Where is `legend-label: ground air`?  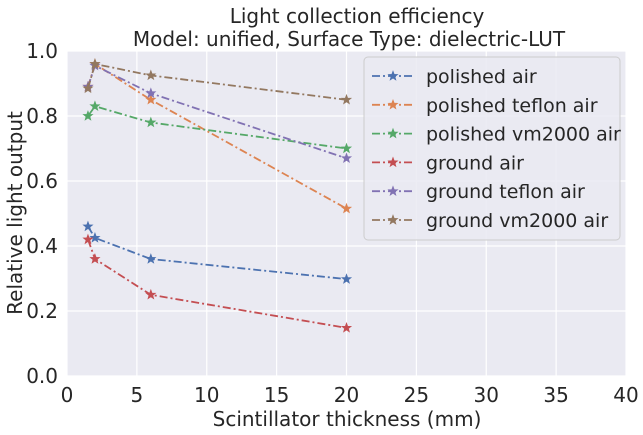 legend-label: ground air is located at coordinates (475, 163).